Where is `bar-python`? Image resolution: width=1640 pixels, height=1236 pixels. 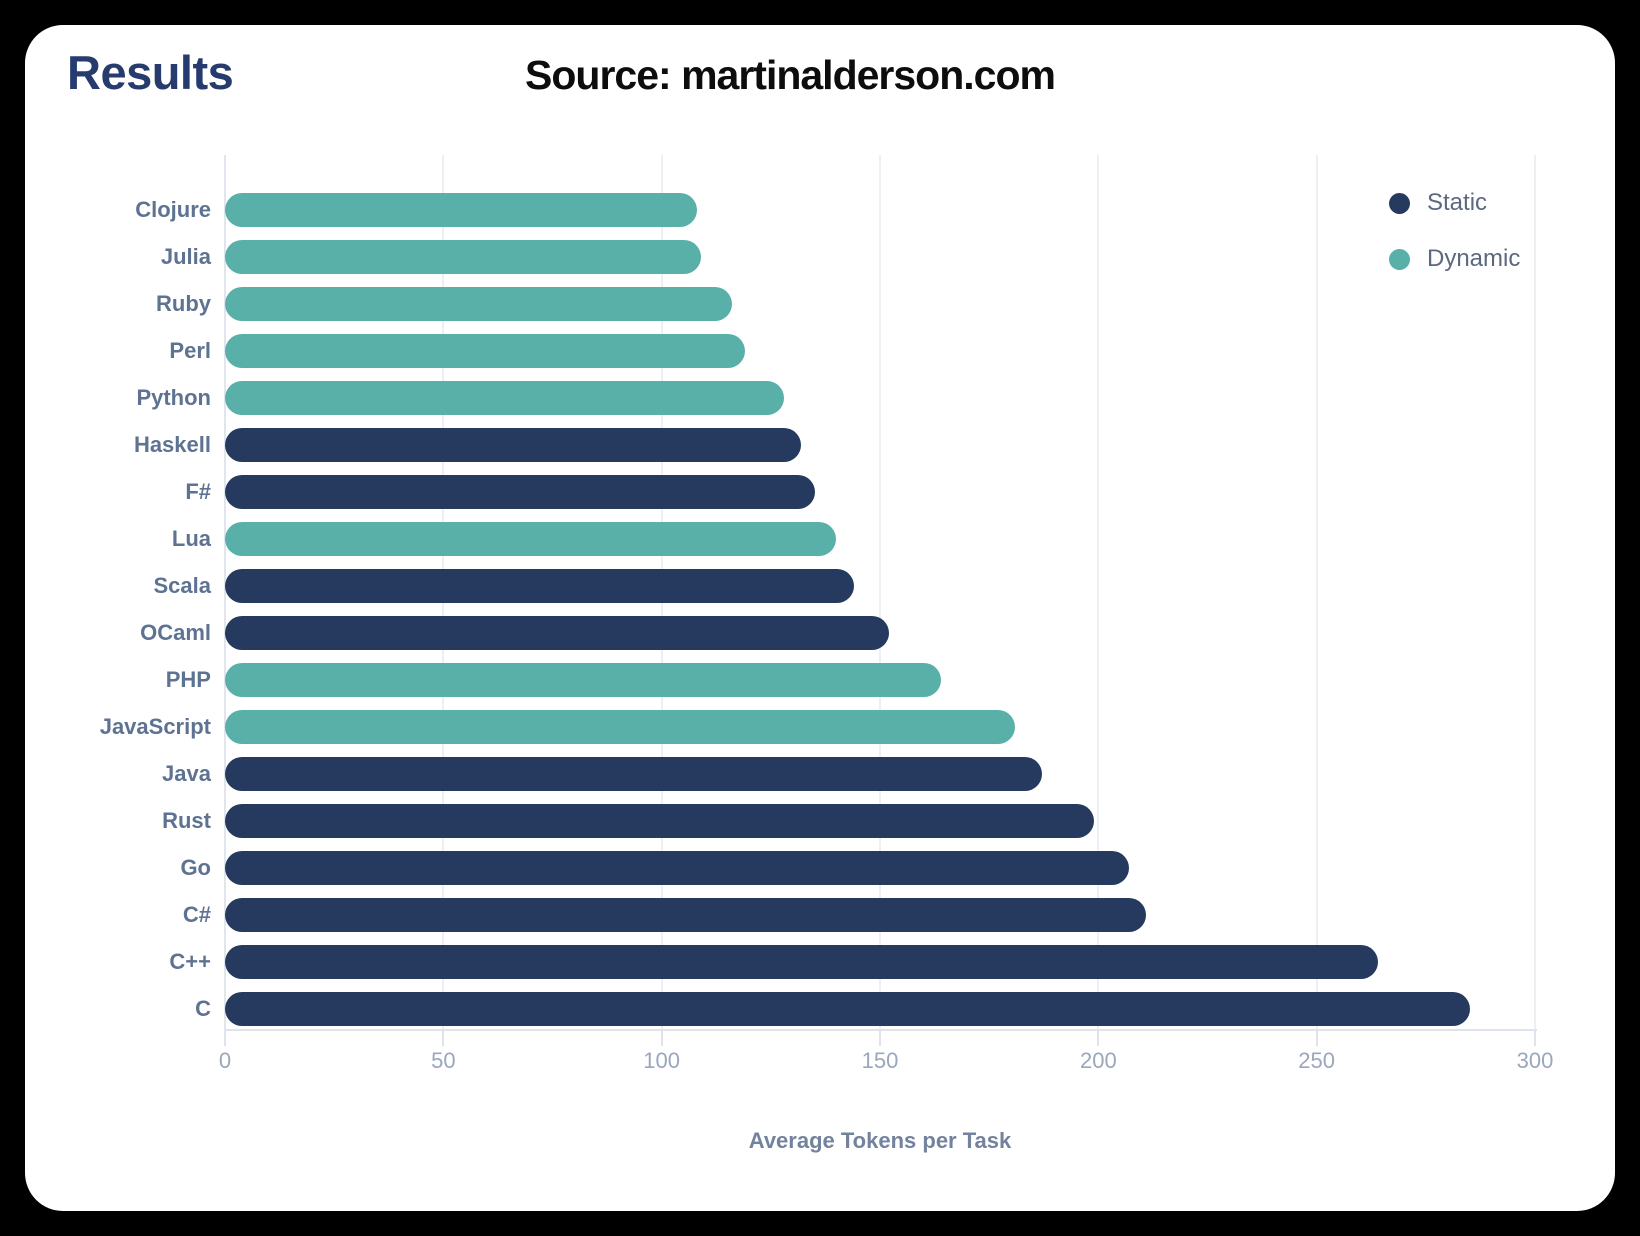 bar-python is located at coordinates (504, 397).